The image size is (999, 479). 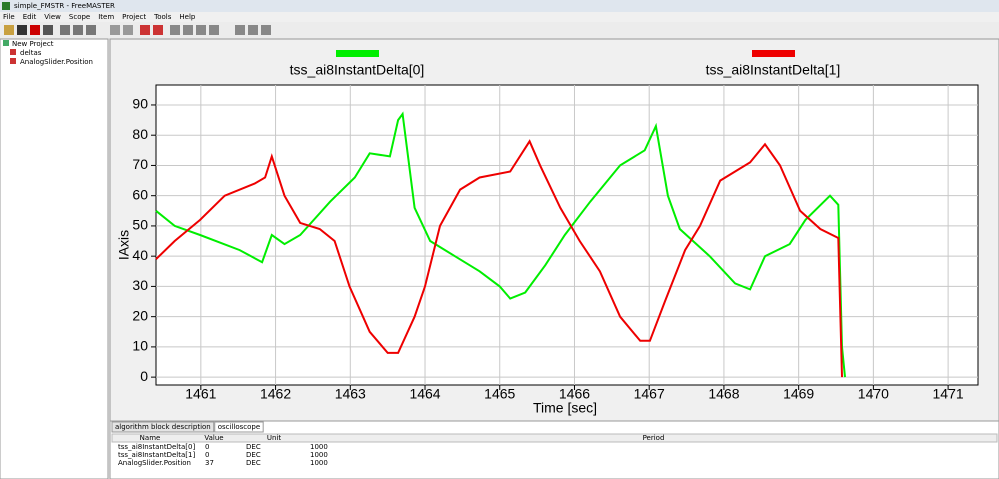 What do you see at coordinates (33, 44) in the screenshot?
I see `tree-root: New Project` at bounding box center [33, 44].